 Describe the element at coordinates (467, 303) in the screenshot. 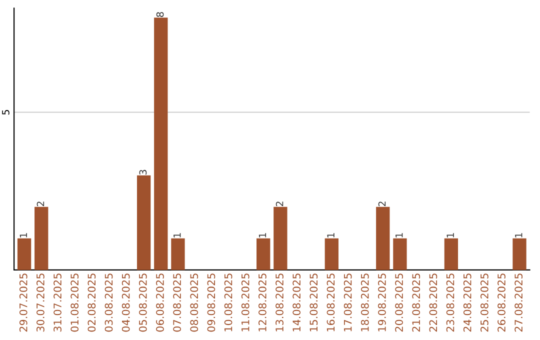

I see `x-tick-label: 24.08.2025` at that location.